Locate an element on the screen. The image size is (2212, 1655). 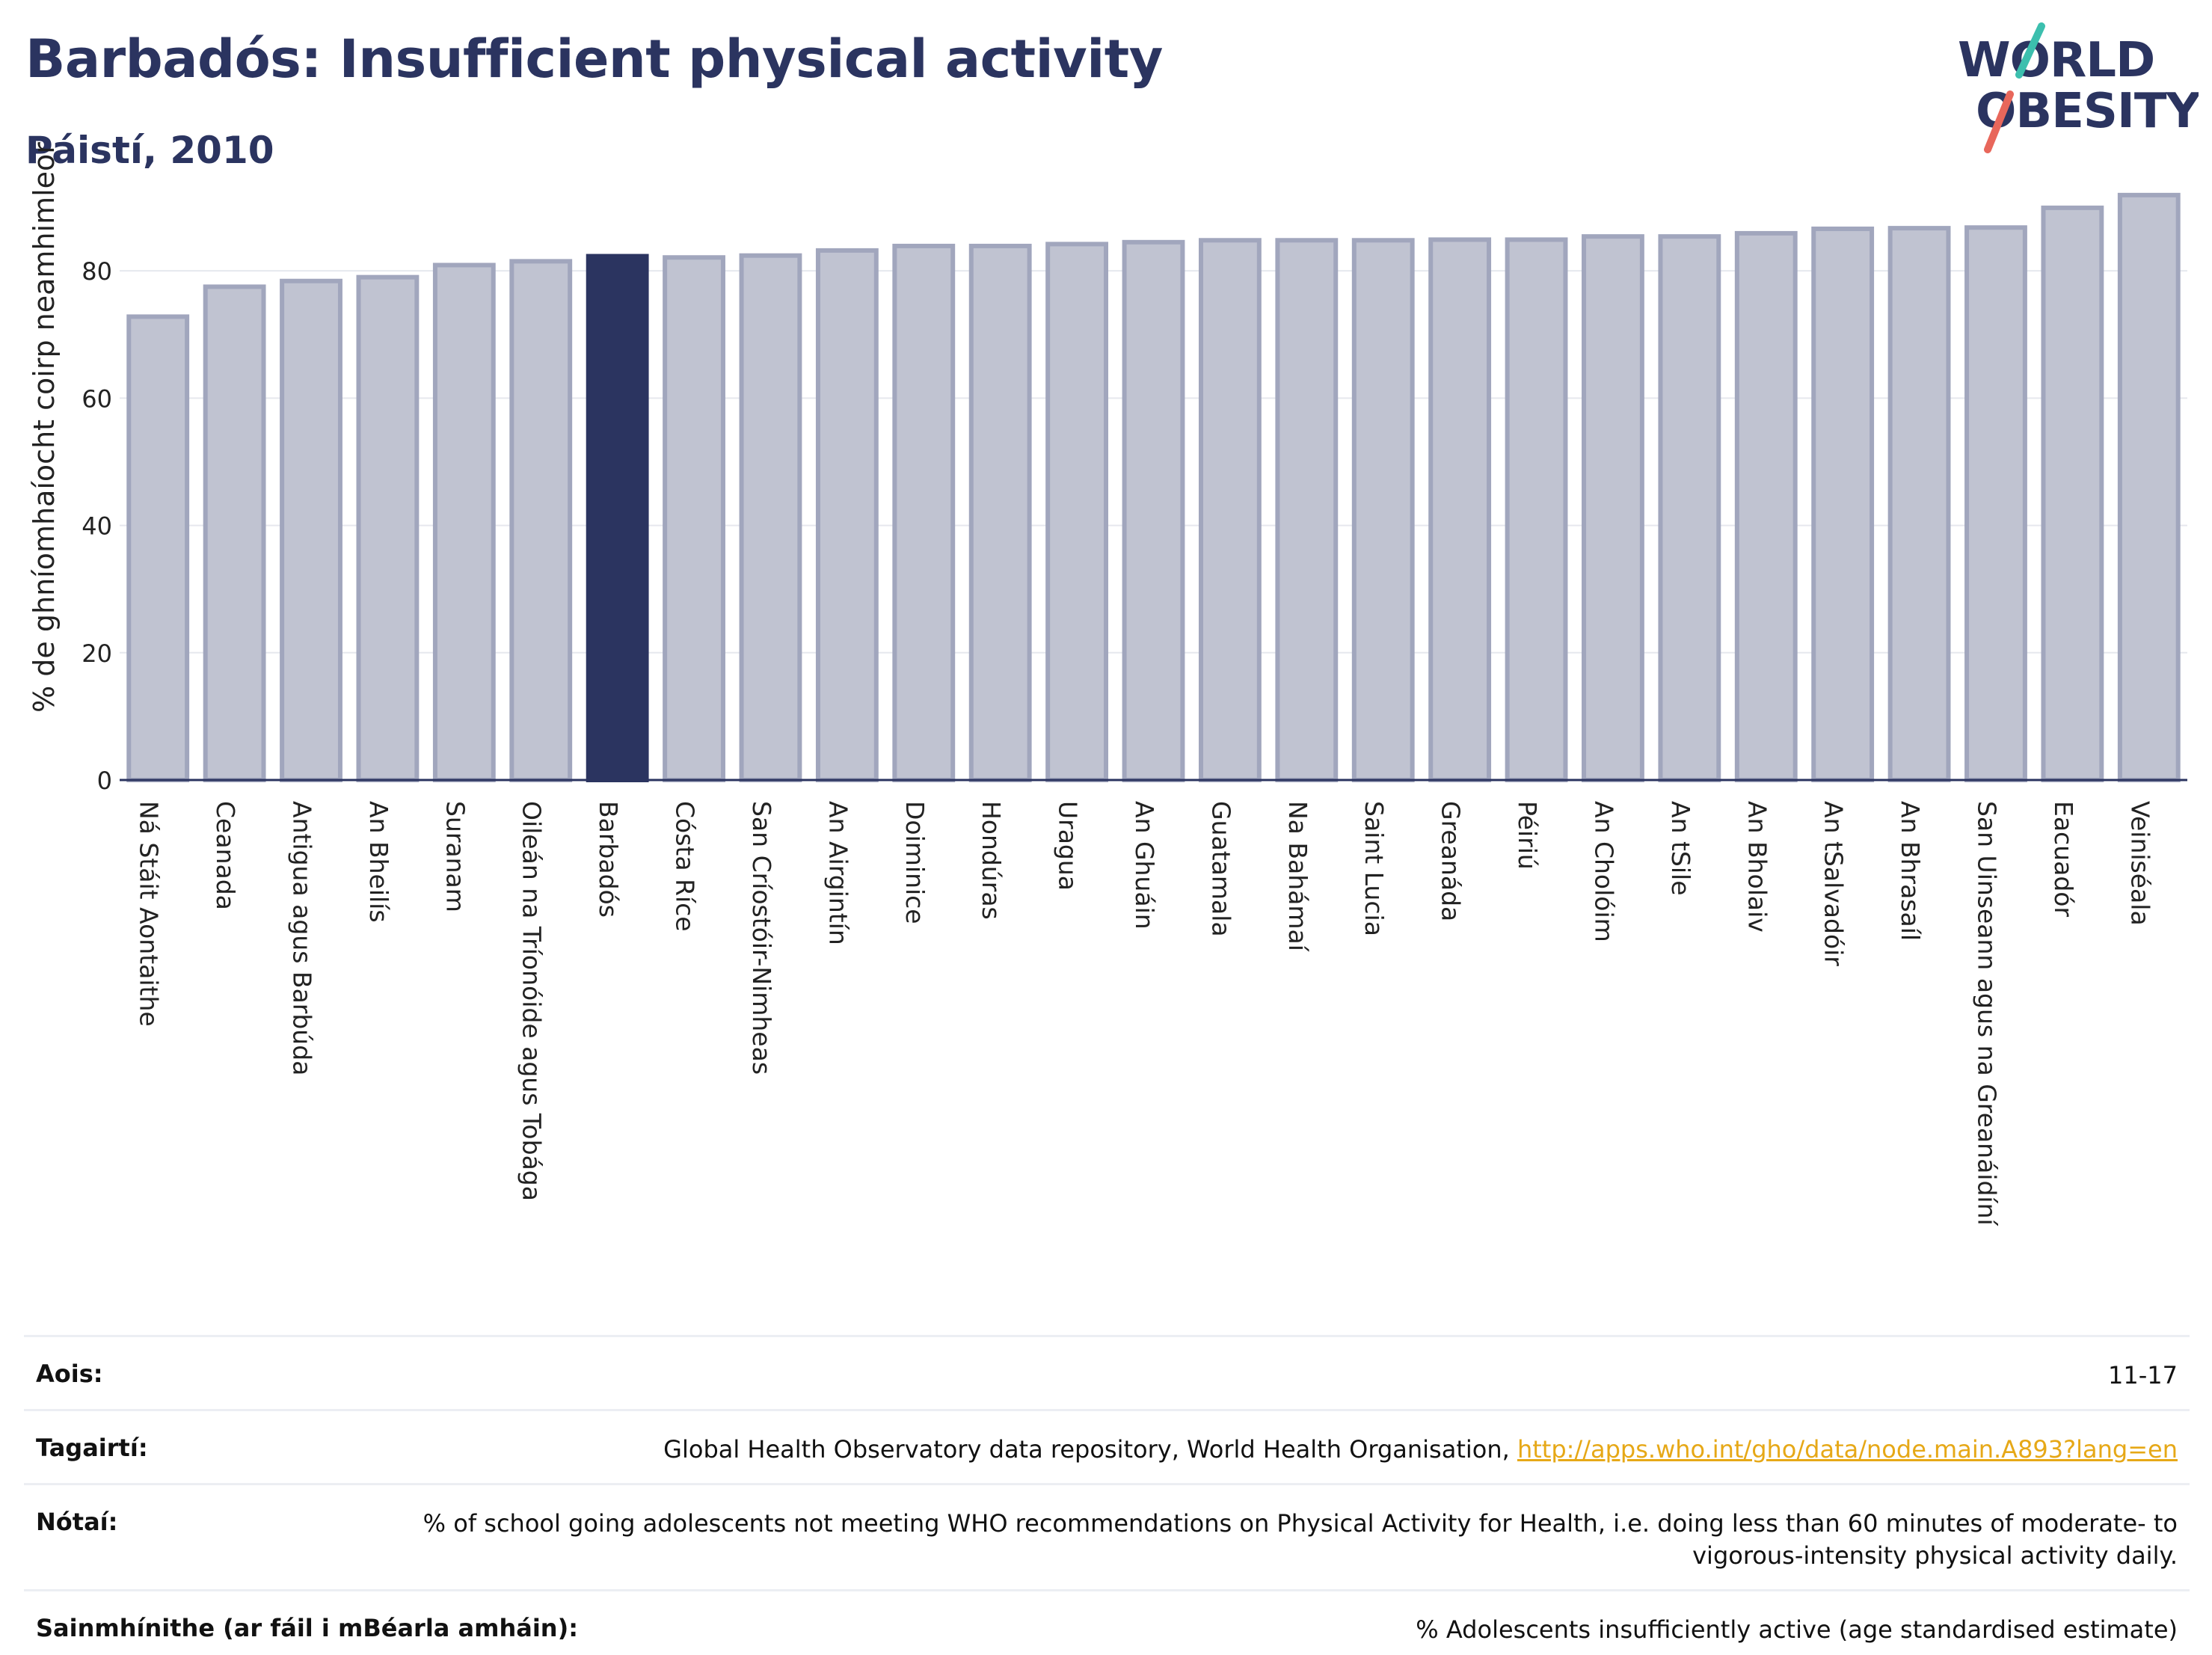
logo-slash-bottom is located at coordinates (1999, 121).